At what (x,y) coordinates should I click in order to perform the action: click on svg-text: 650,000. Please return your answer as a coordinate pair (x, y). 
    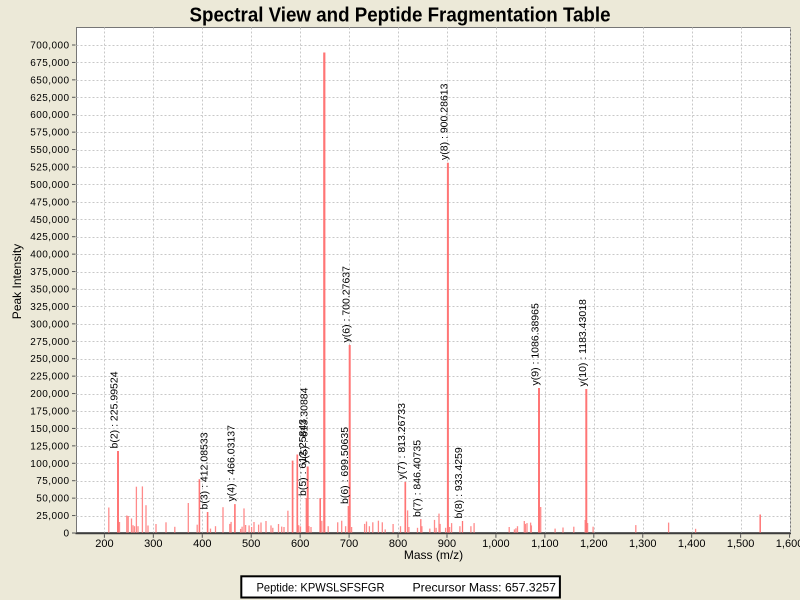
    Looking at the image, I should click on (49, 80).